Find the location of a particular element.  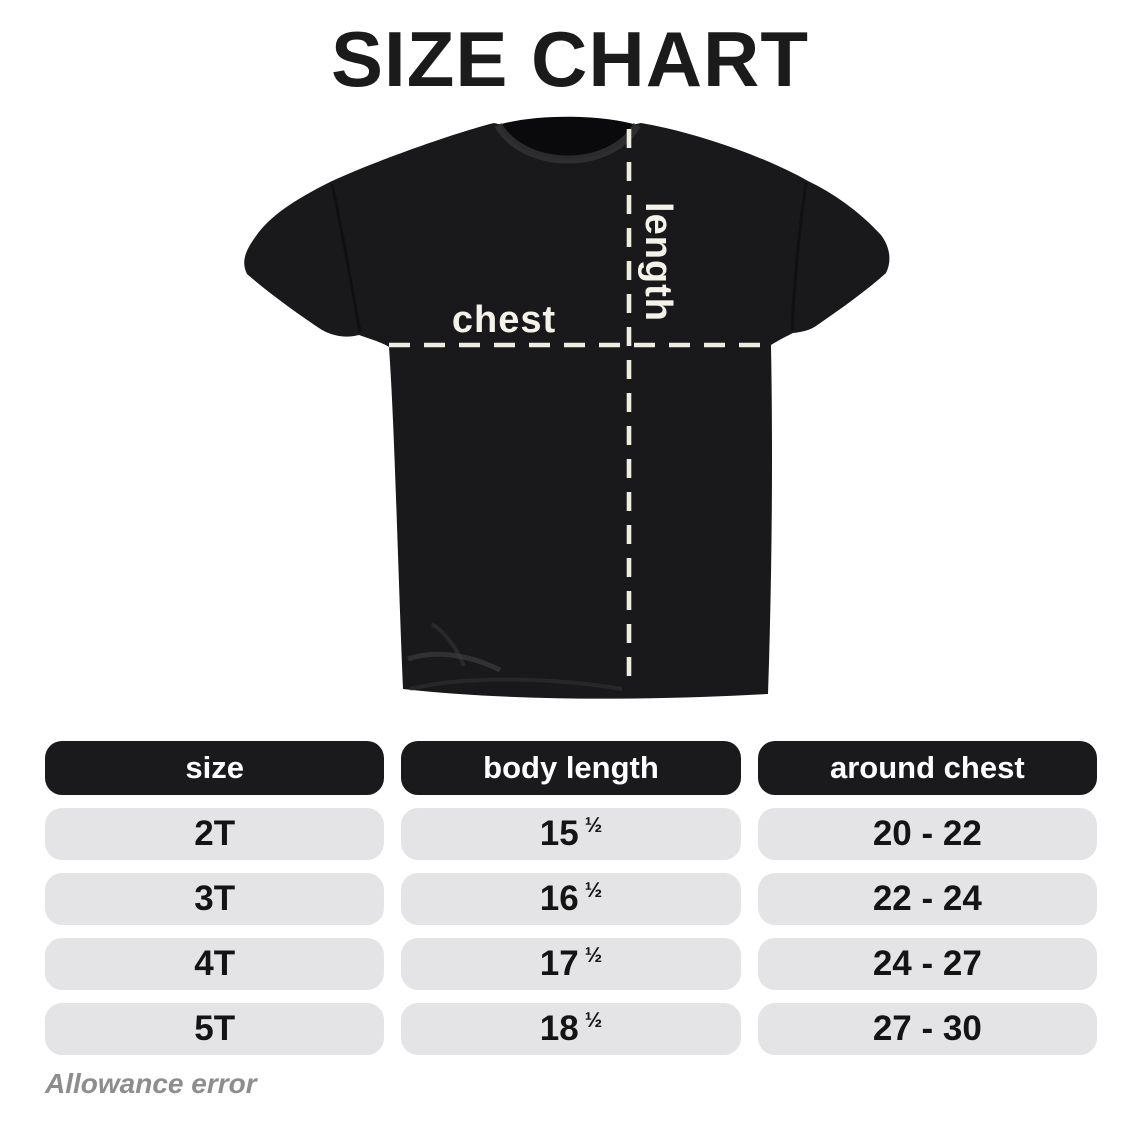

body-length-value: 15 is located at coordinates (559, 833).